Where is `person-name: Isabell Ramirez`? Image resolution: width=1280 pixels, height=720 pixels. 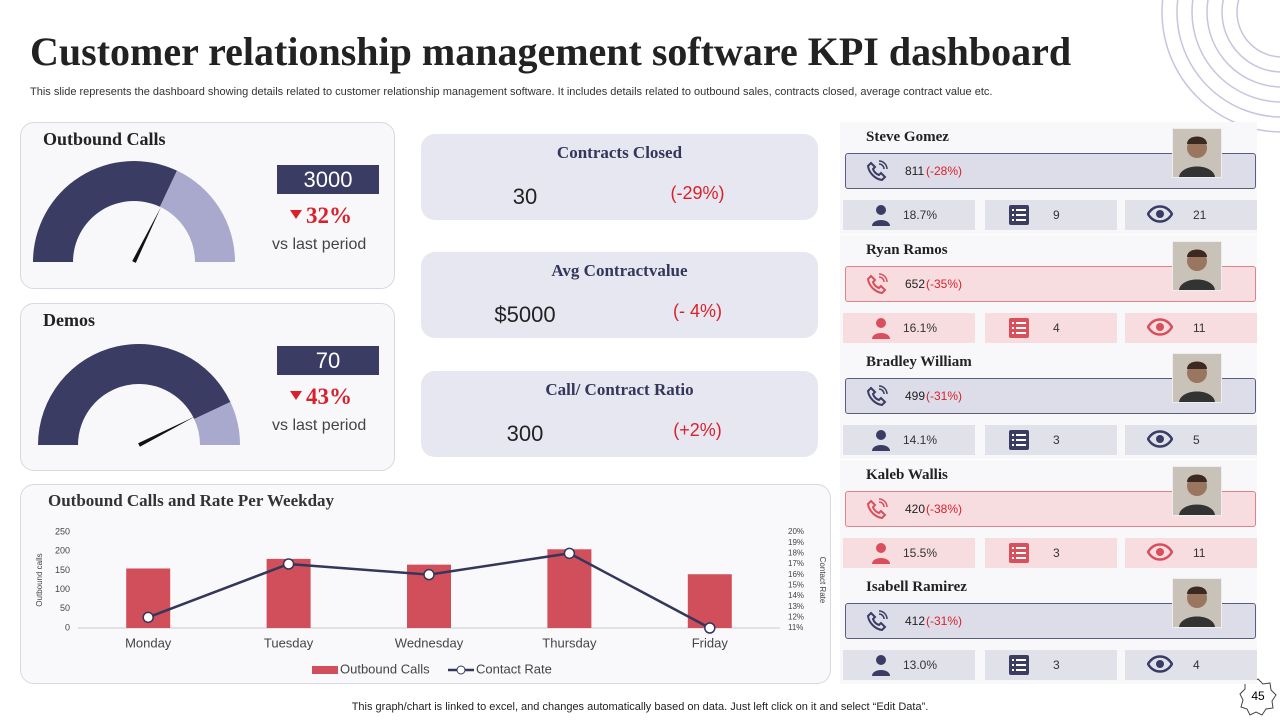
person-name: Isabell Ramirez is located at coordinates (916, 587).